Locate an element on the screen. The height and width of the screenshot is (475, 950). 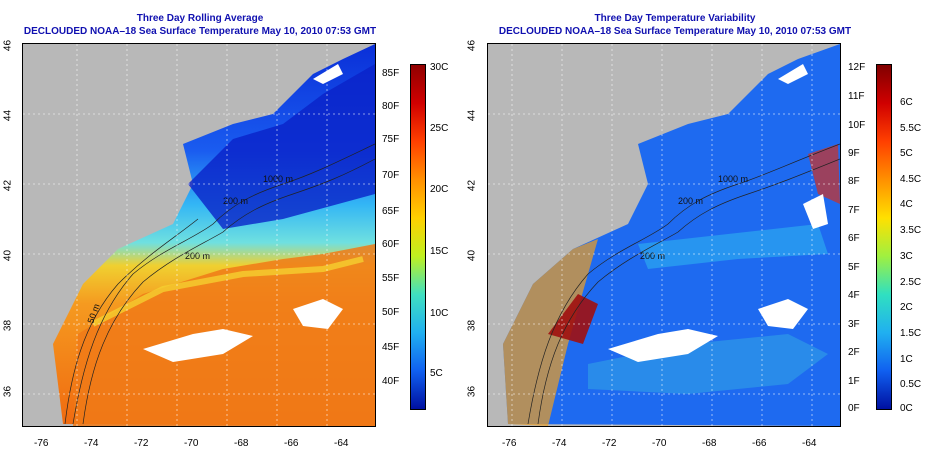
colorbar-c-label: 2C is located at coordinates (906, 307).